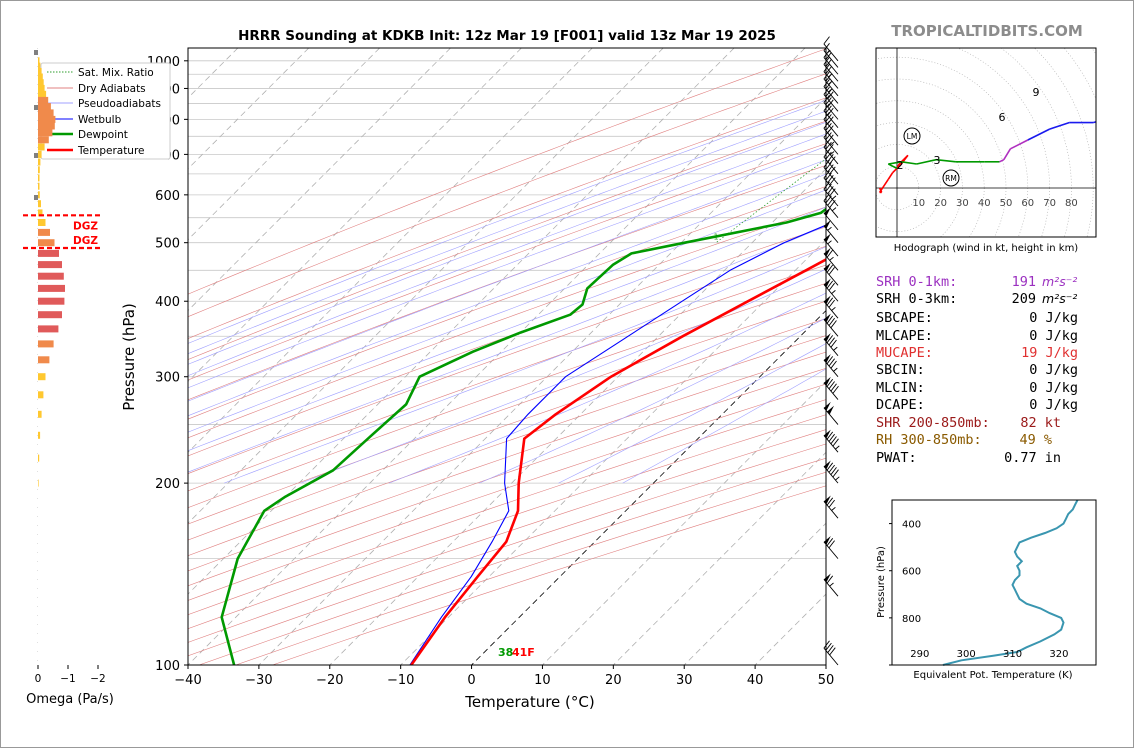 The height and width of the screenshot is (748, 1134). I want to click on hodograph-trace: 2 3 6 9 LM RM, so click(987, 140).